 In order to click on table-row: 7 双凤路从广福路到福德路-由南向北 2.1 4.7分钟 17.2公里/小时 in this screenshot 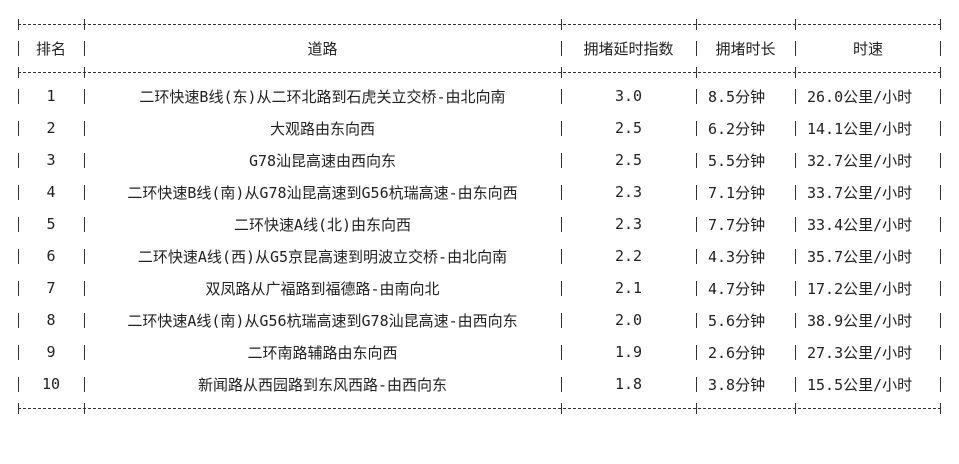, I will do `click(479, 288)`.